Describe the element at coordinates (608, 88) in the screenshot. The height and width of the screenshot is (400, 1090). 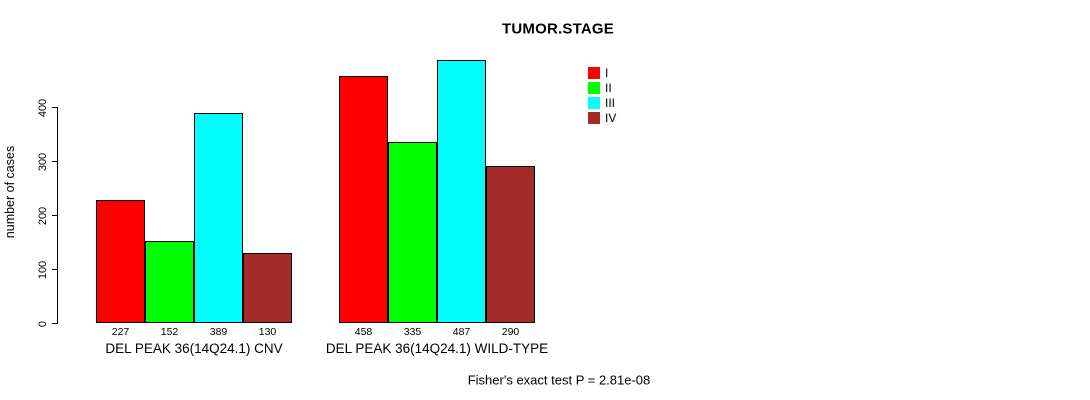
I see `legend-label-ii: II` at that location.